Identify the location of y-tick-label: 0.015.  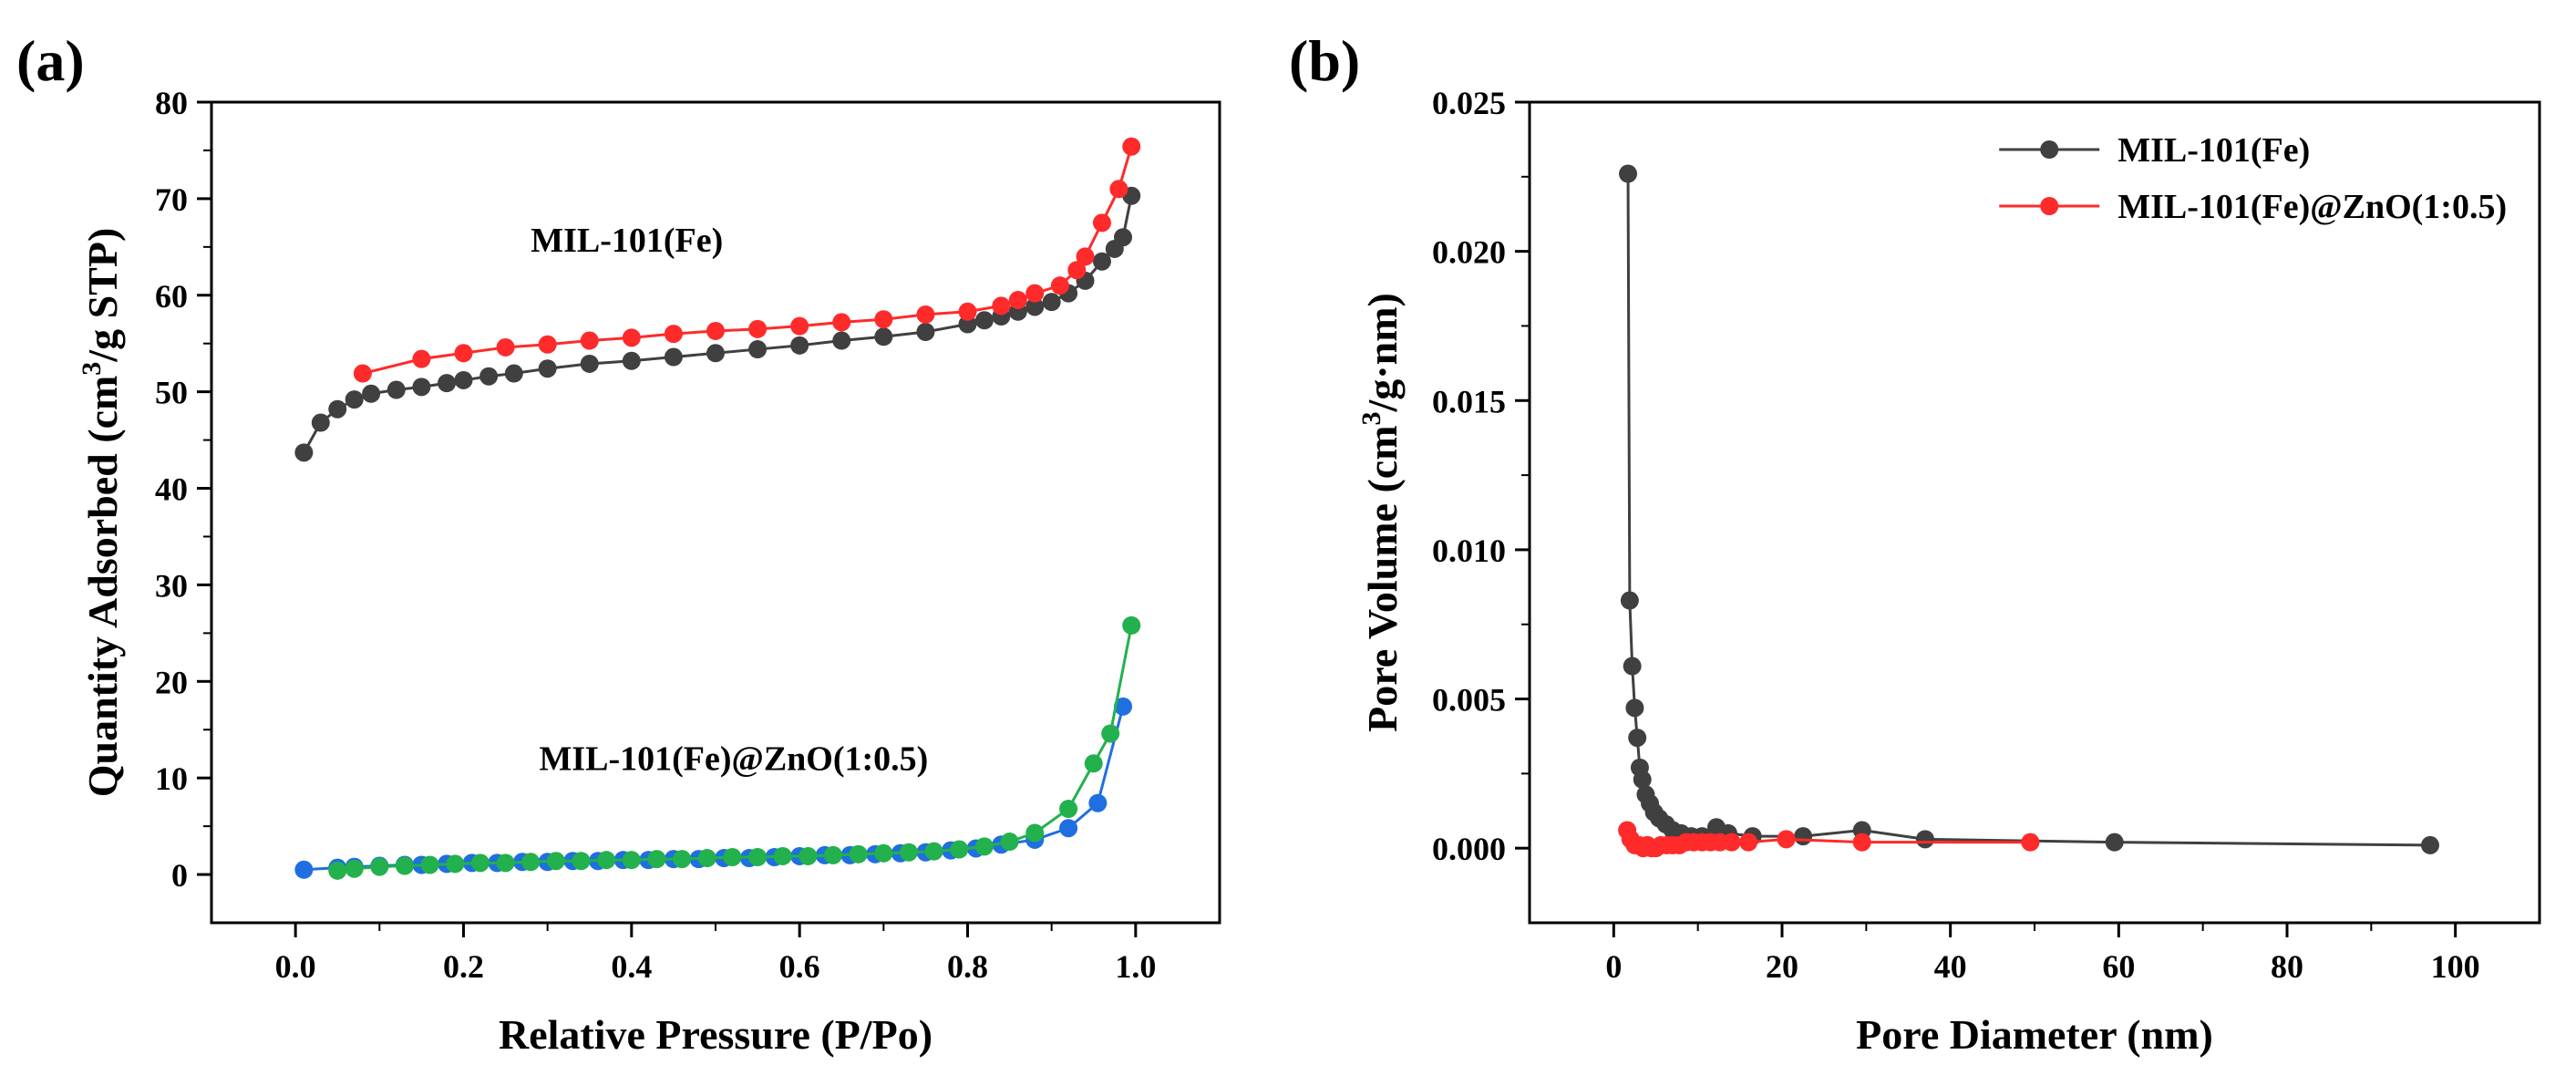
(1469, 401).